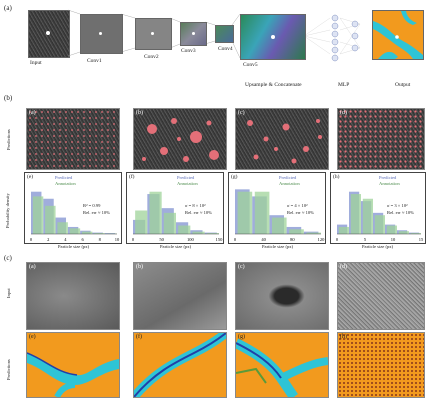 The width and height of the screenshot is (431, 400). Describe the element at coordinates (30, 177) in the screenshot. I see `histogram-e-label: (e)` at that location.